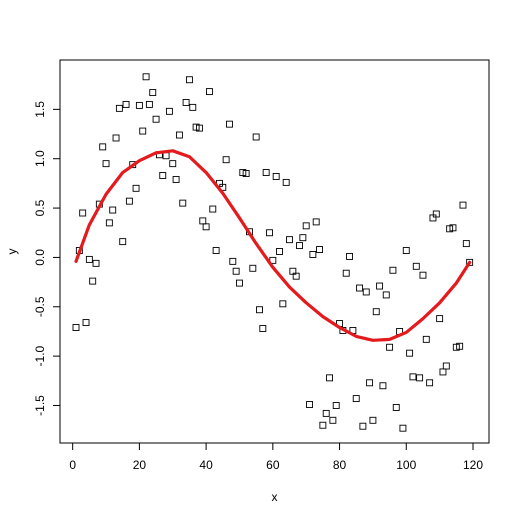 The width and height of the screenshot is (520, 520). I want to click on x-axis: 0 20 40 60 80 100 120, so click(276, 457).